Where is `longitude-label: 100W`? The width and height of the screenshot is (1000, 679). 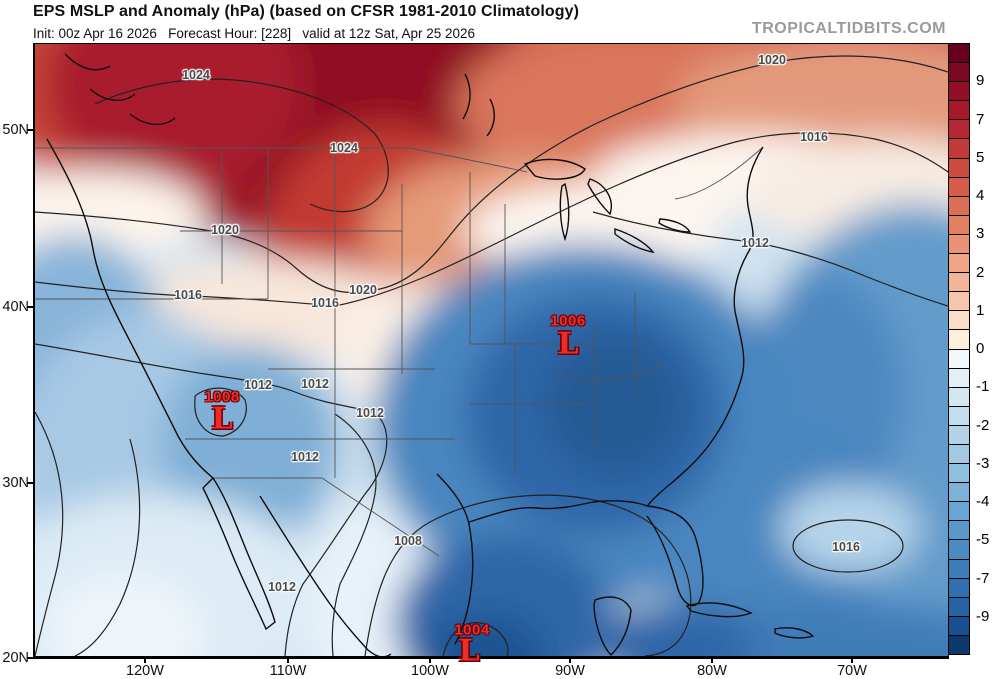
longitude-label: 100W is located at coordinates (430, 671).